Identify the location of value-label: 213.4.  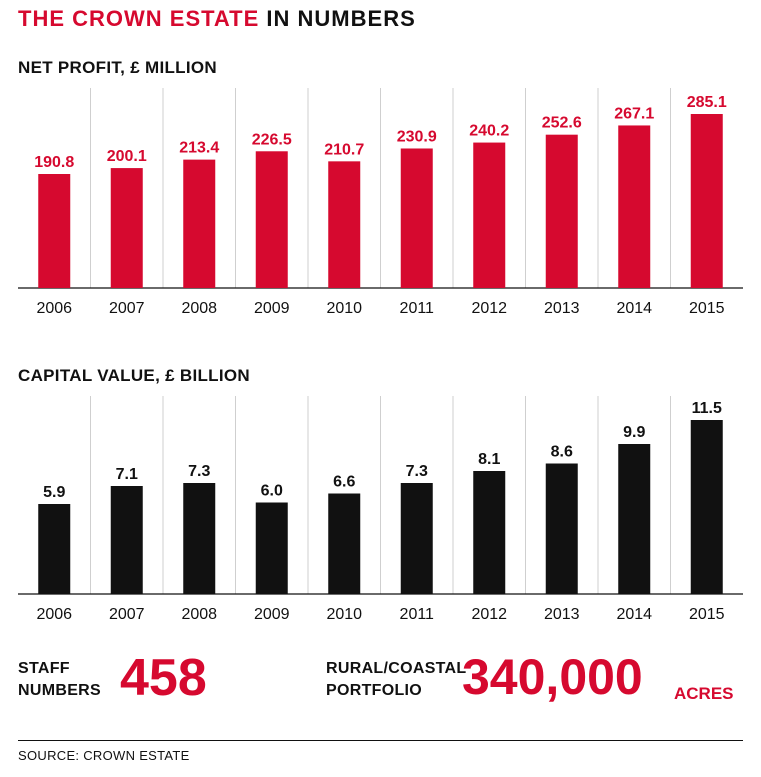
(199, 148).